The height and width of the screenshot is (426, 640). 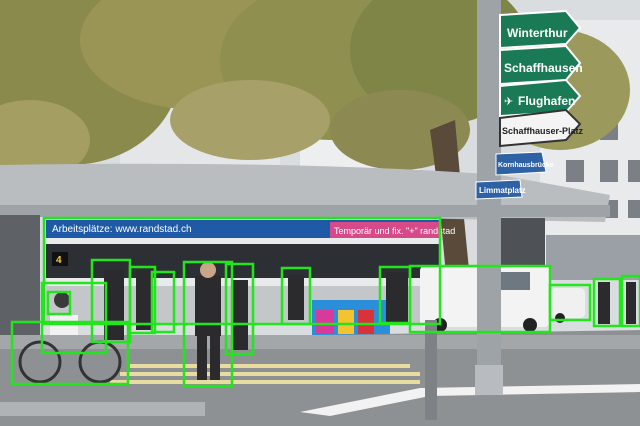 I want to click on road-markings, so click(x=470, y=400).